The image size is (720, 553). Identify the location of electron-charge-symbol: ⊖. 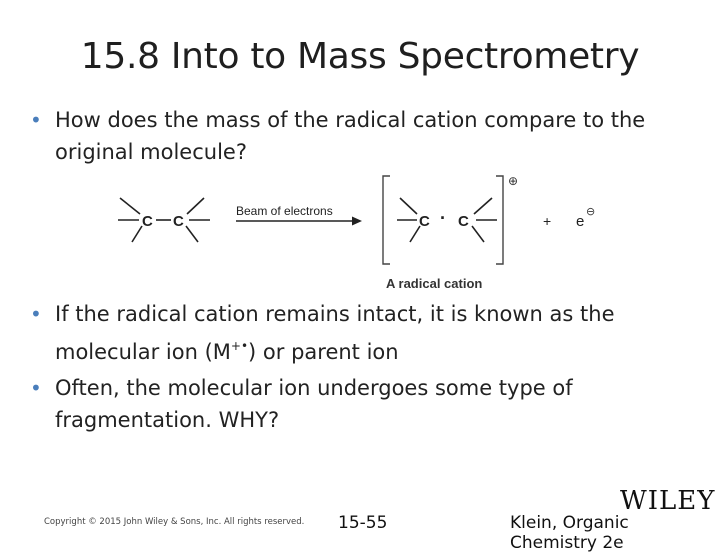
(590, 211).